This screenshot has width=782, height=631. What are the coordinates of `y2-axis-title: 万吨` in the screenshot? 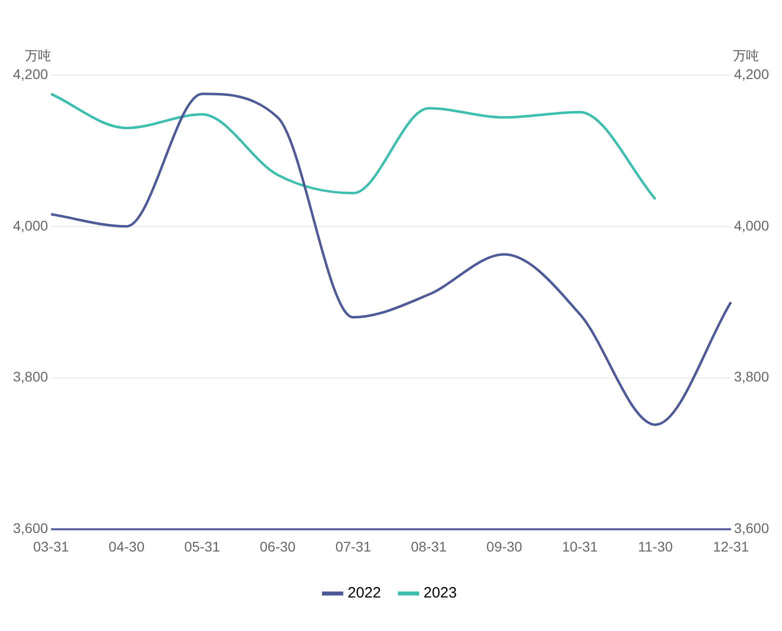 It's located at (746, 56).